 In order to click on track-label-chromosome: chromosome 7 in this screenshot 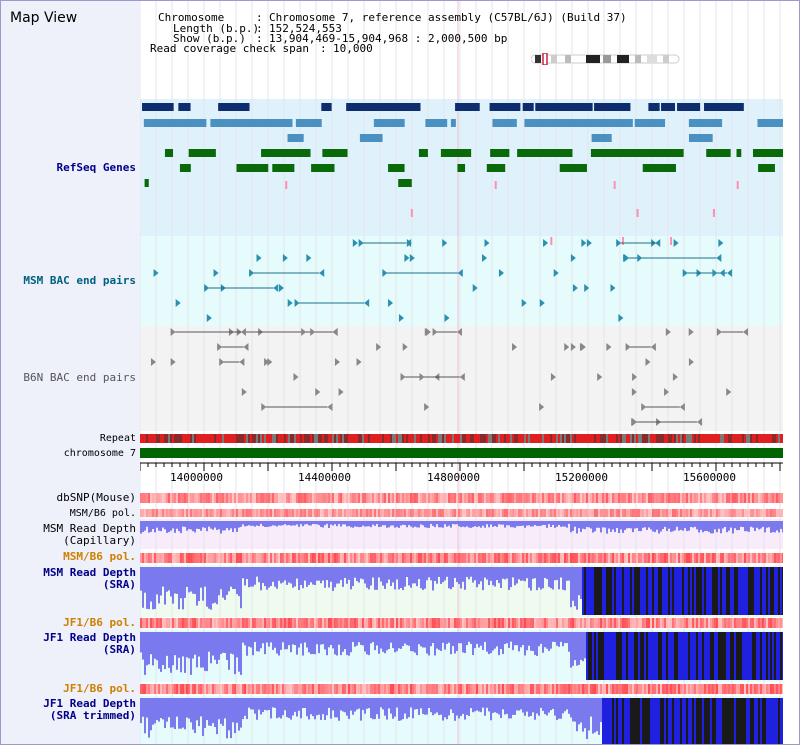, I will do `click(99, 453)`.